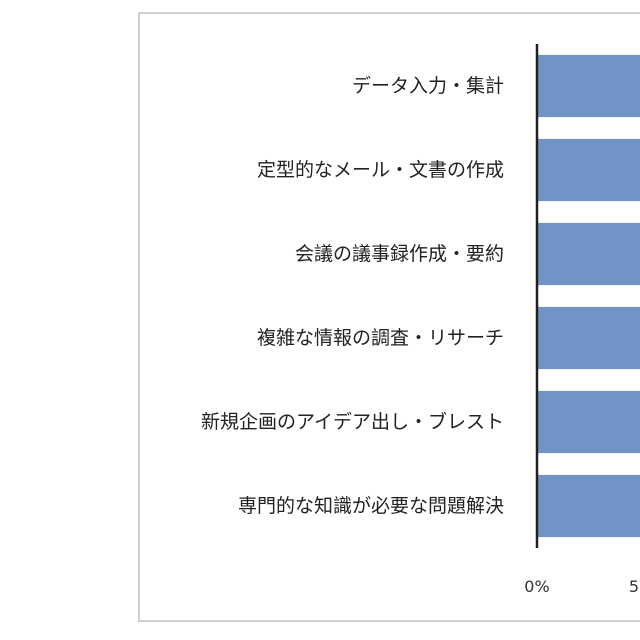 The width and height of the screenshot is (640, 640). Describe the element at coordinates (380, 338) in the screenshot. I see `category-label: 複雑な情報の調査・リサーチ` at that location.